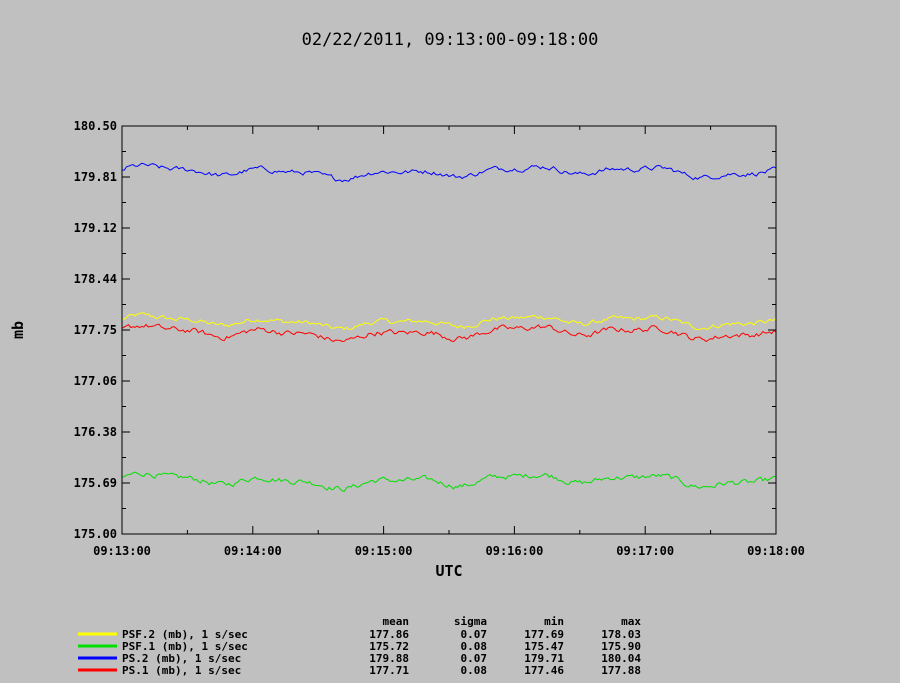  What do you see at coordinates (621, 646) in the screenshot?
I see `stats-value-max: 175.90` at bounding box center [621, 646].